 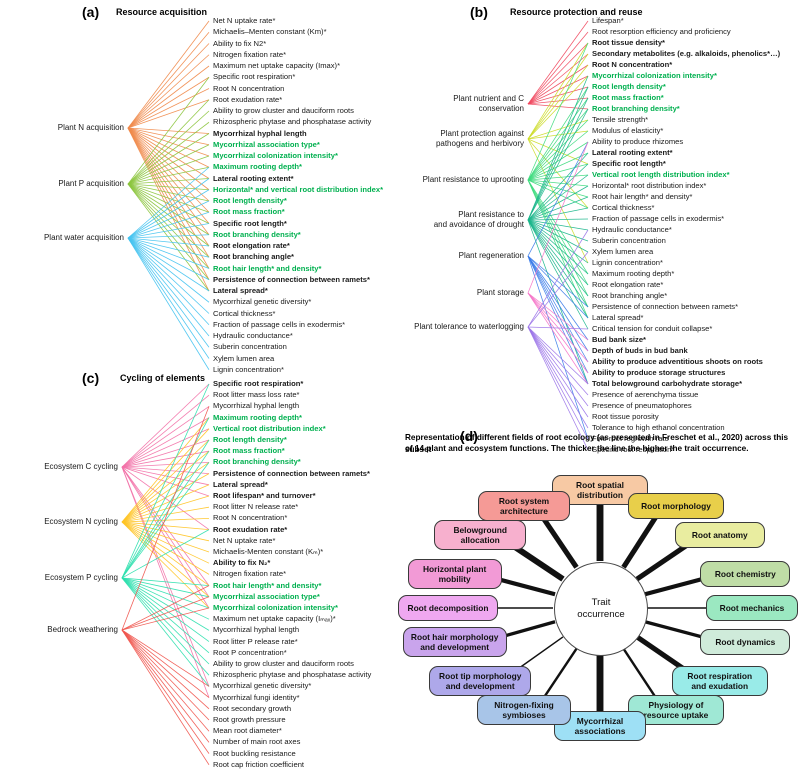 What do you see at coordinates (448, 608) in the screenshot?
I see `field-node: Root decomposition` at bounding box center [448, 608].